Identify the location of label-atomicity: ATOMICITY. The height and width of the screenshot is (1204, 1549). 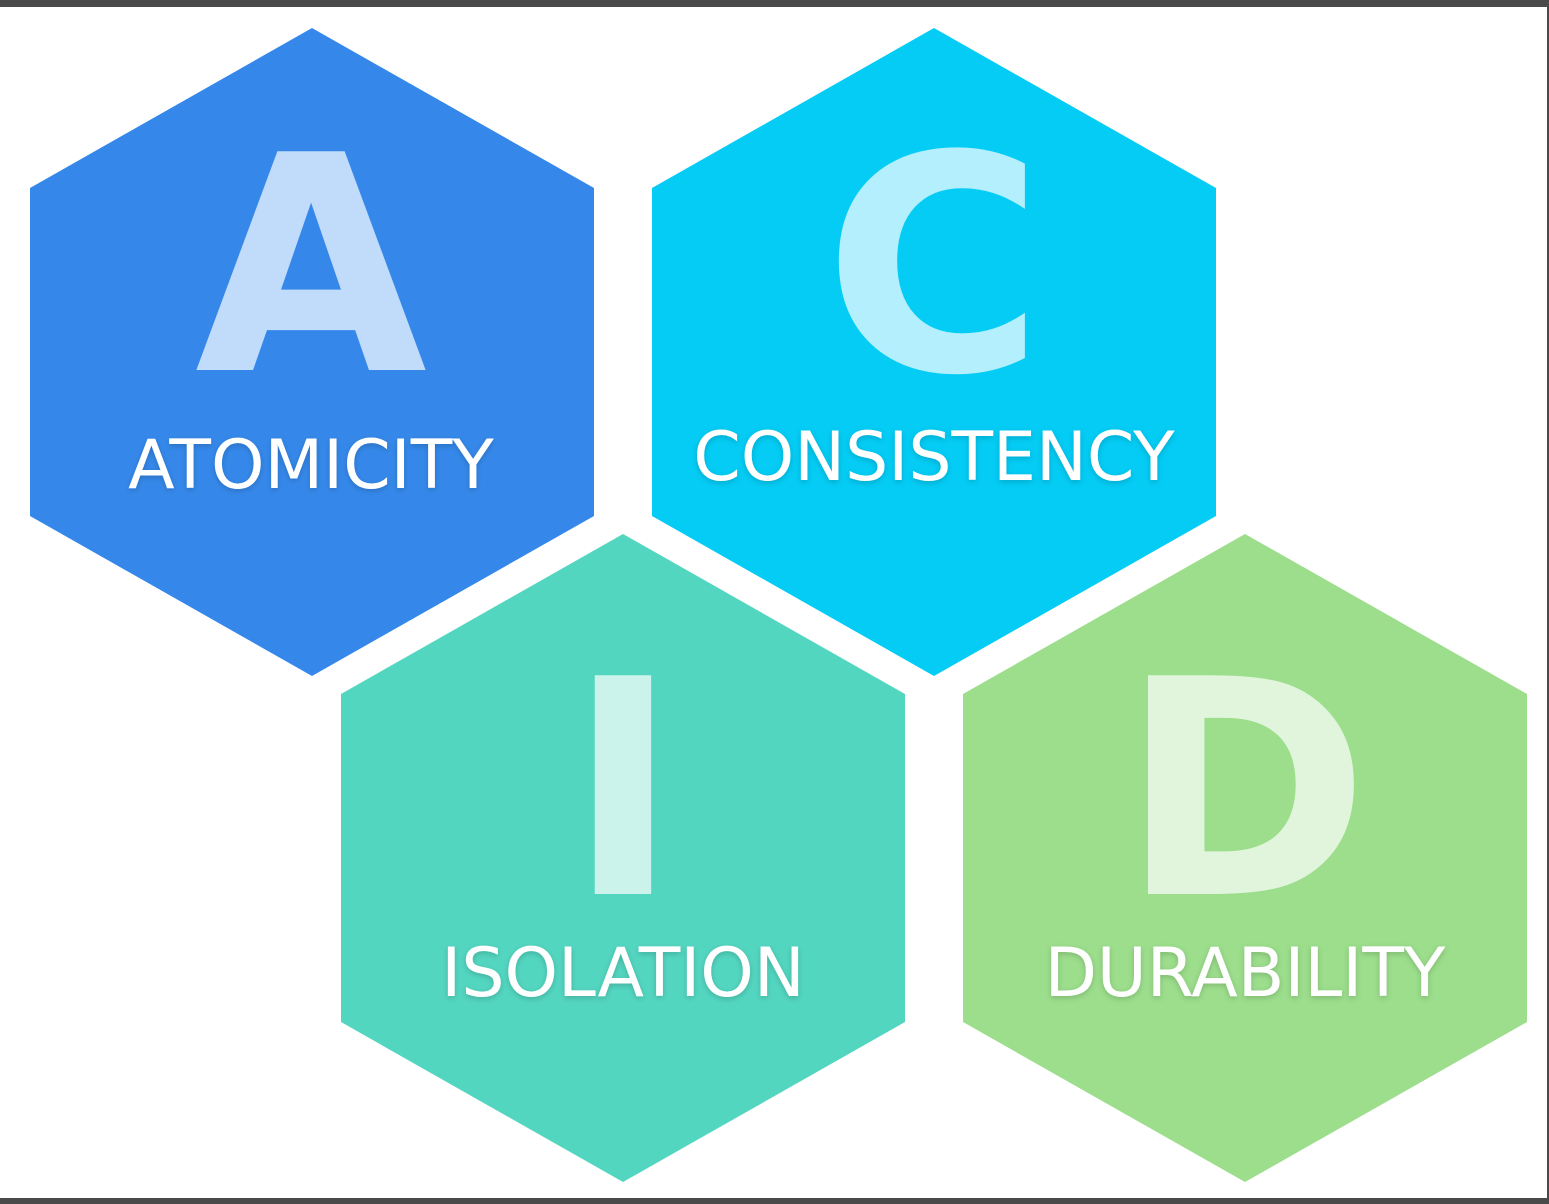
(311, 465).